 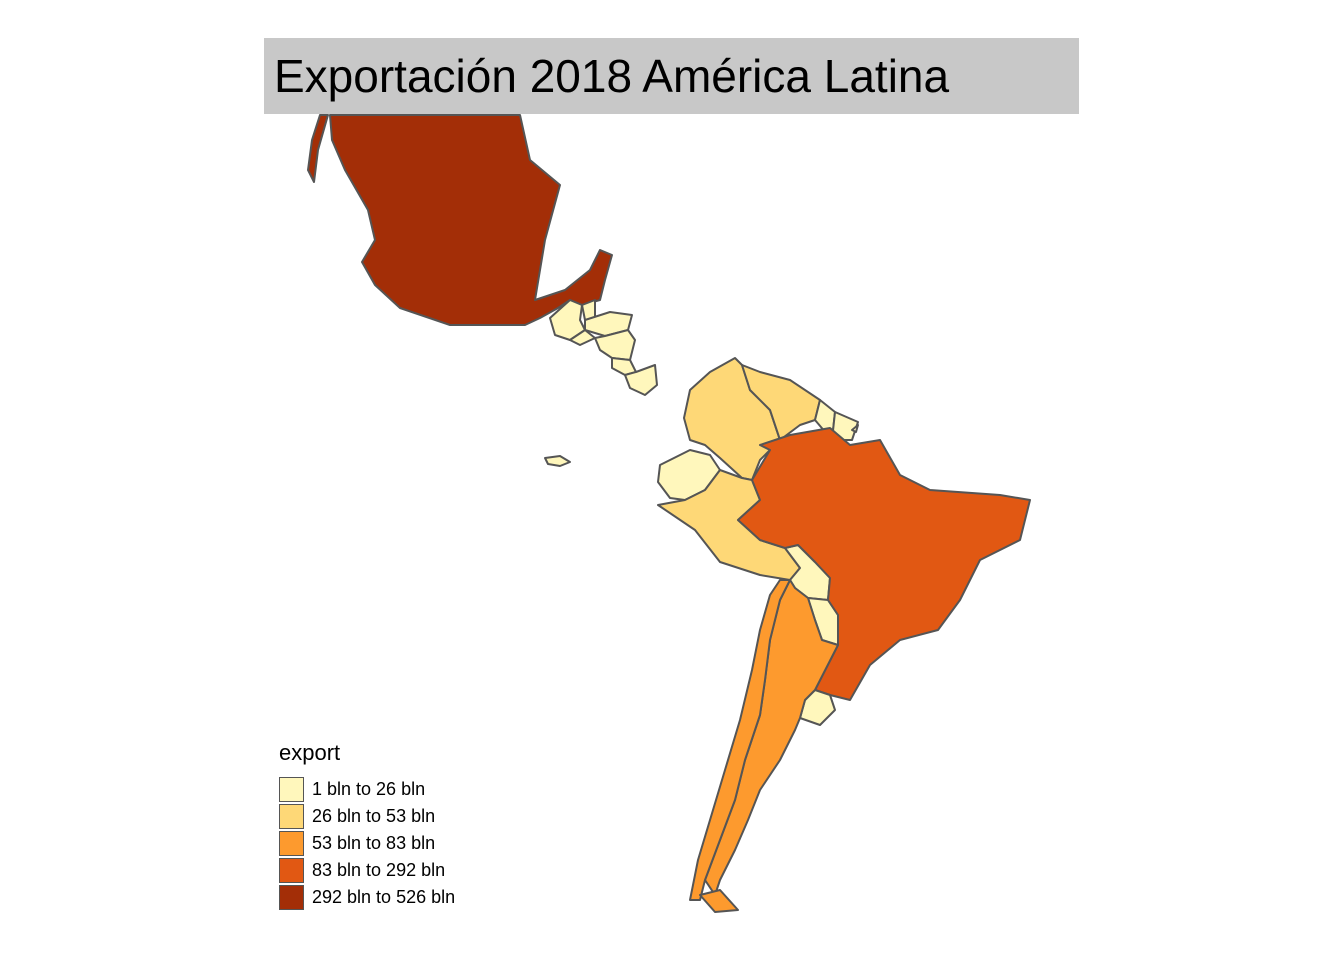 What do you see at coordinates (471, 220) in the screenshot?
I see `region-mexico` at bounding box center [471, 220].